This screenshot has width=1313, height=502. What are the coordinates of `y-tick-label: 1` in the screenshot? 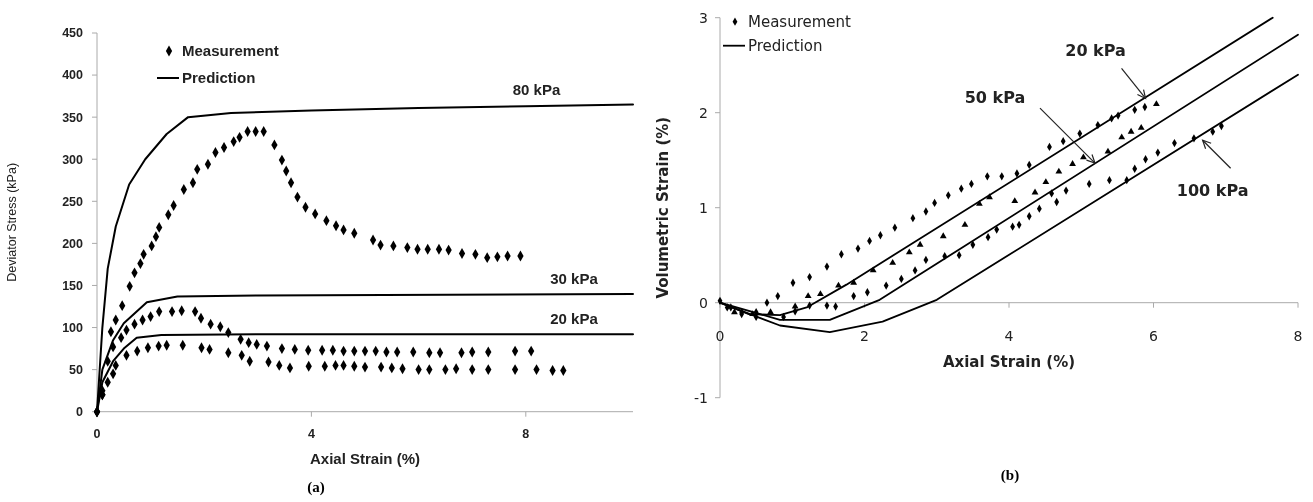 It's located at (703, 207).